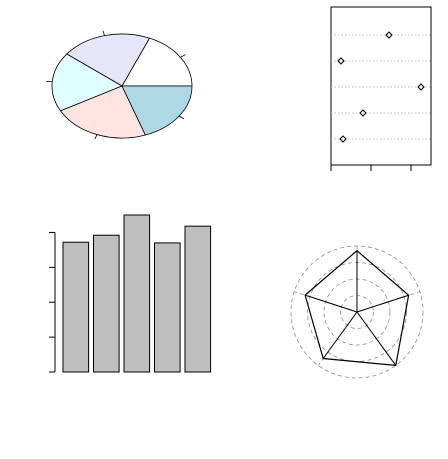  I want to click on pie-chart, so click(119, 85).